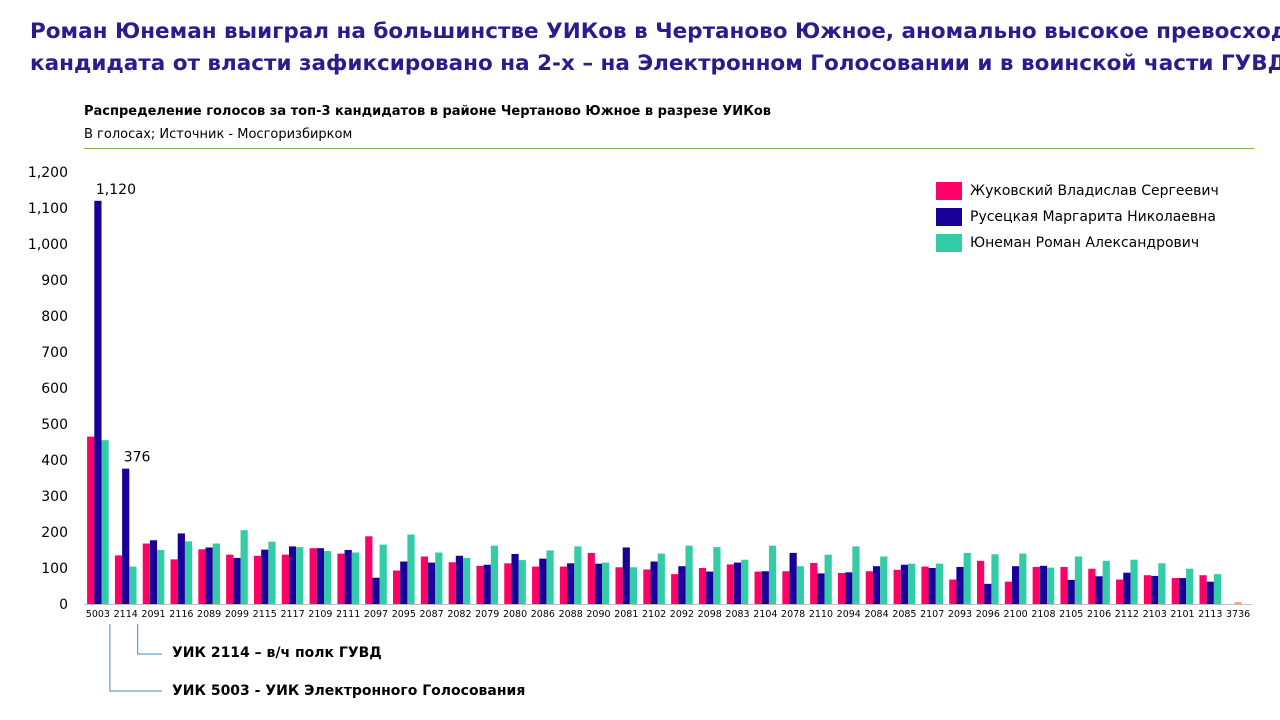  Describe the element at coordinates (626, 614) in the screenshot. I see `x-tick-label: 2081` at that location.